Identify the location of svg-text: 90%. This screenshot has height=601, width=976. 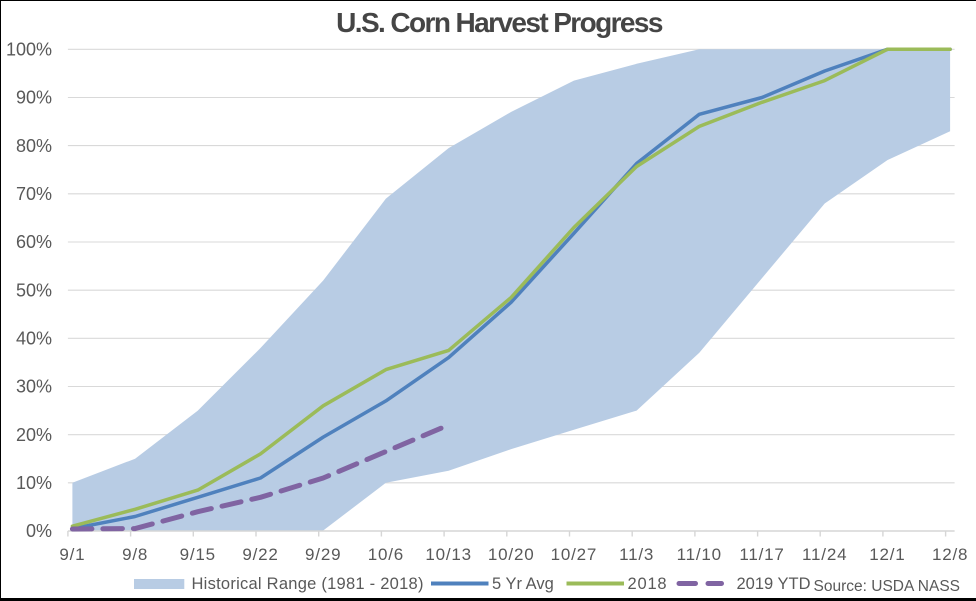
(34, 98).